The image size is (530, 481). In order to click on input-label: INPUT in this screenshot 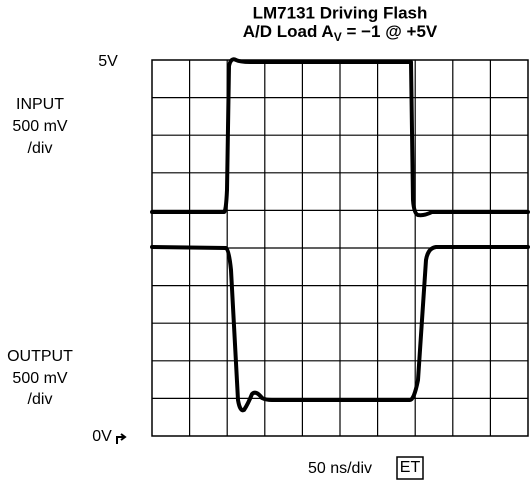, I will do `click(40, 104)`.